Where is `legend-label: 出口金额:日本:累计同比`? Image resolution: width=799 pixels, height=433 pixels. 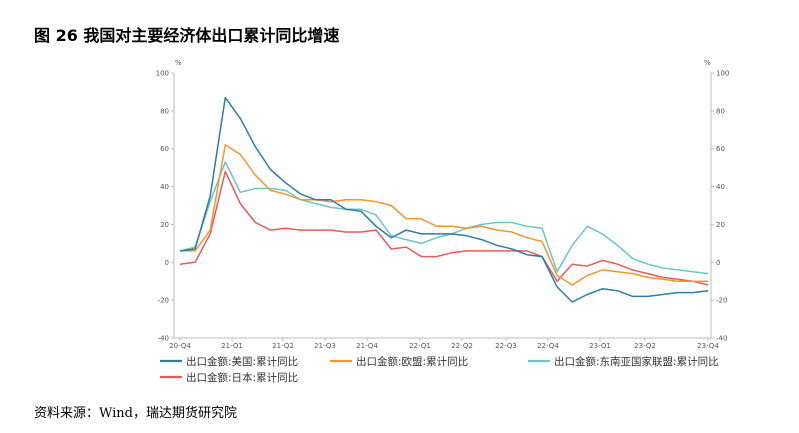 legend-label: 出口金额:日本:累计同比 is located at coordinates (242, 377).